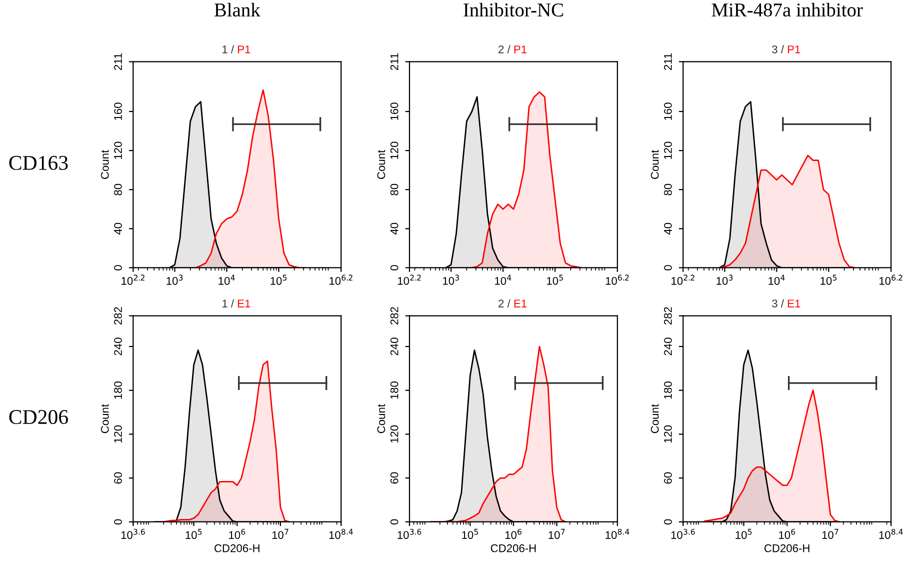  Describe the element at coordinates (787, 9) in the screenshot. I see `chart-subtitle: MiR-487a inhibitor` at that location.